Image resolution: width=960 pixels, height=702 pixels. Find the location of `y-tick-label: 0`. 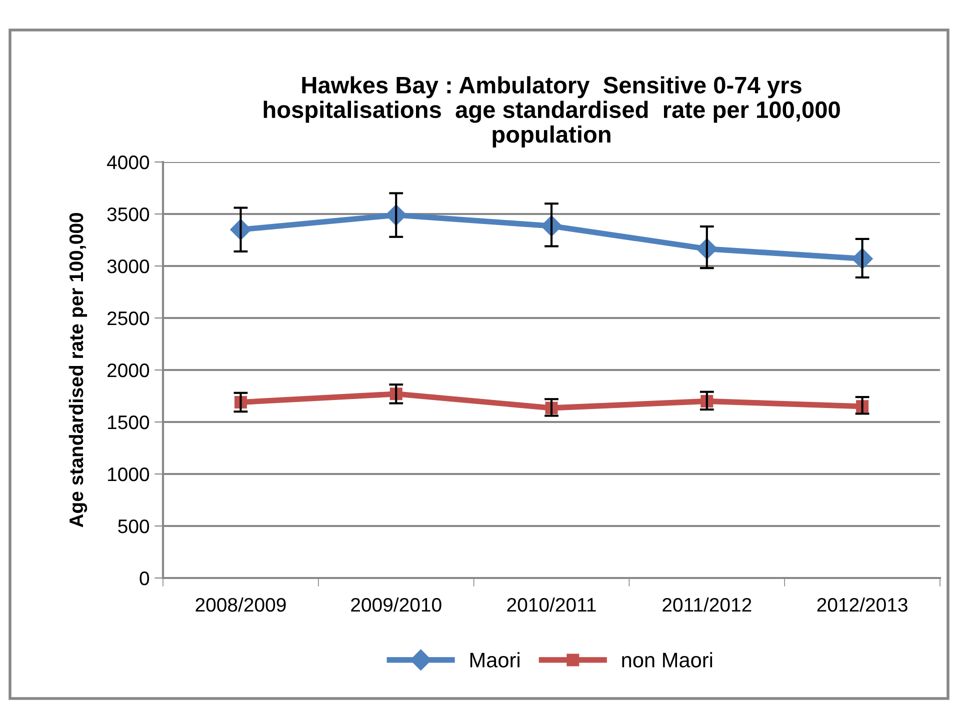

y-tick-label: 0 is located at coordinates (145, 578).